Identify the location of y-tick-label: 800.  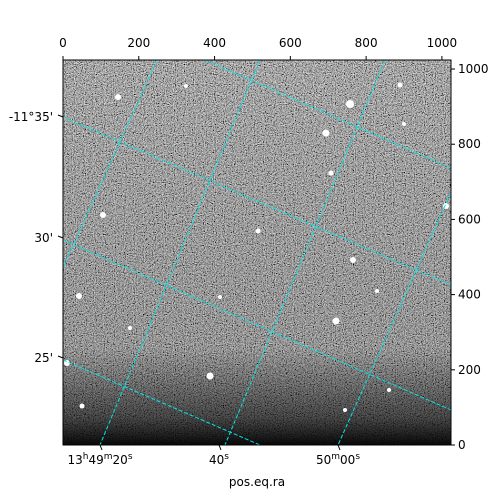
(469, 144).